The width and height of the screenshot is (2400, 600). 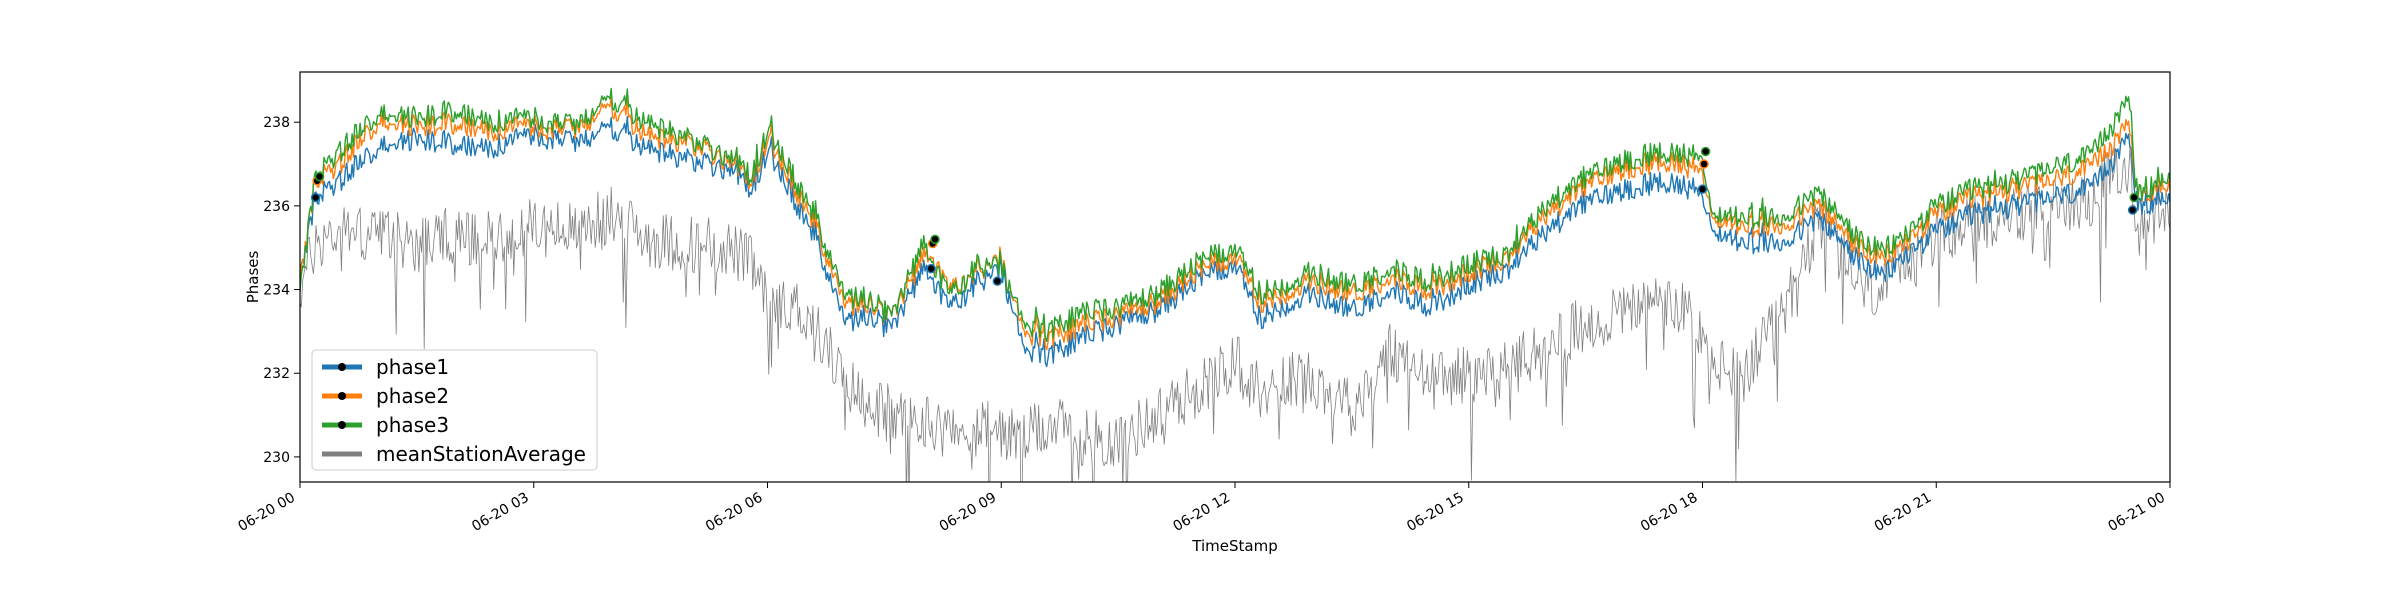 I want to click on legend: phase1 phase2 phase3 meanStationAverage, so click(x=454, y=410).